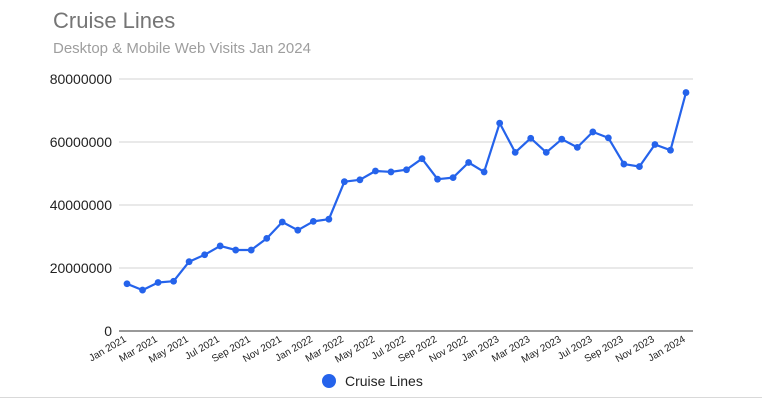 Image resolution: width=762 pixels, height=400 pixels. Describe the element at coordinates (108, 331) in the screenshot. I see `y-tick-label: 0` at that location.